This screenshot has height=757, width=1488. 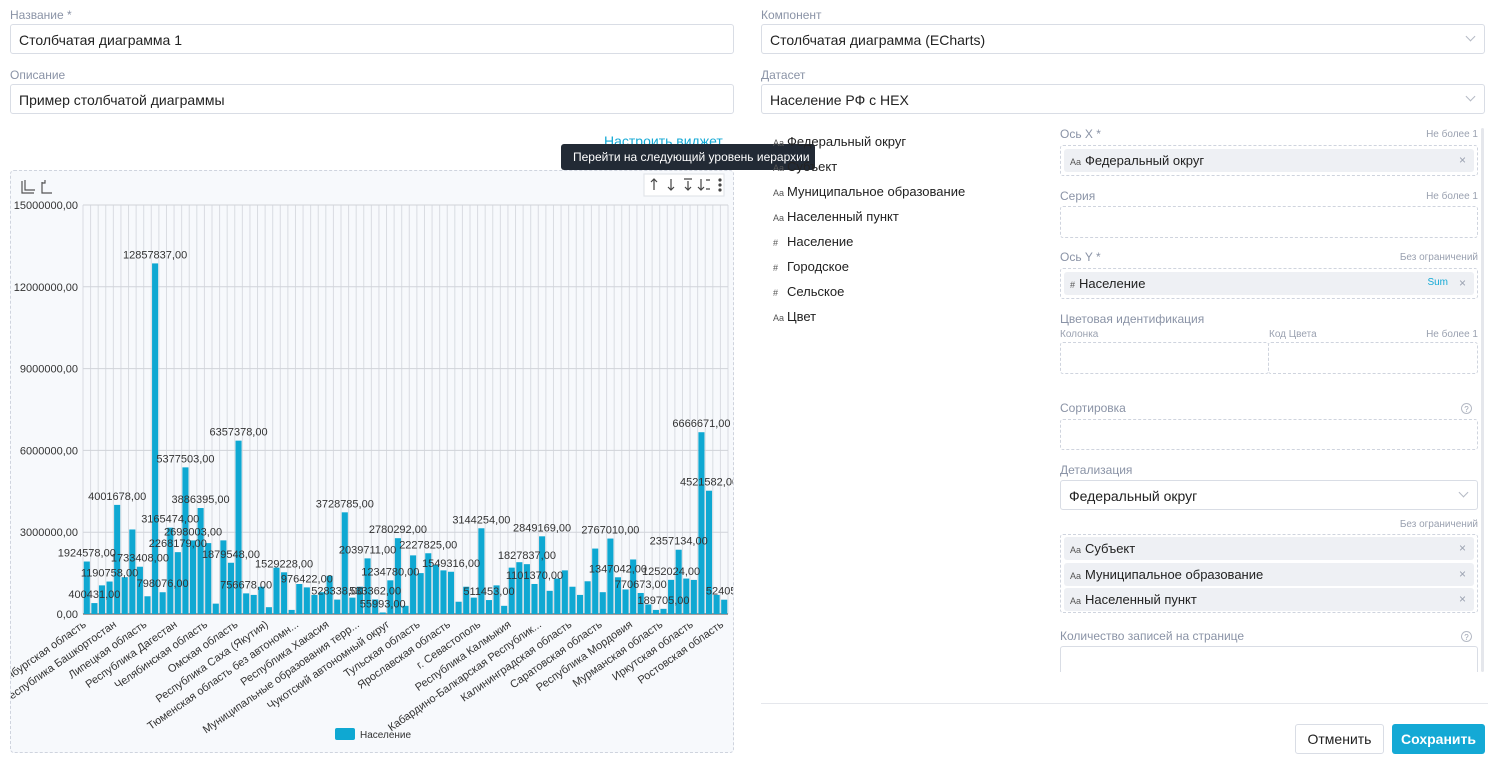 I want to click on x-axis-chip: AaФедеральный округ×, so click(x=1269, y=160).